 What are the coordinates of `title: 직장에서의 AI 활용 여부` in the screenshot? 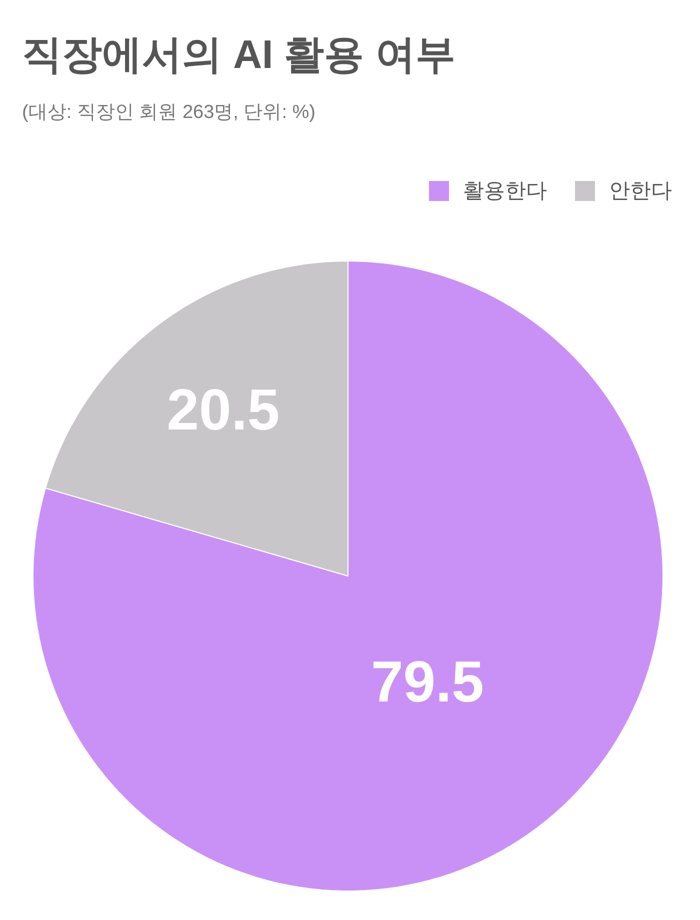 It's located at (239, 55).